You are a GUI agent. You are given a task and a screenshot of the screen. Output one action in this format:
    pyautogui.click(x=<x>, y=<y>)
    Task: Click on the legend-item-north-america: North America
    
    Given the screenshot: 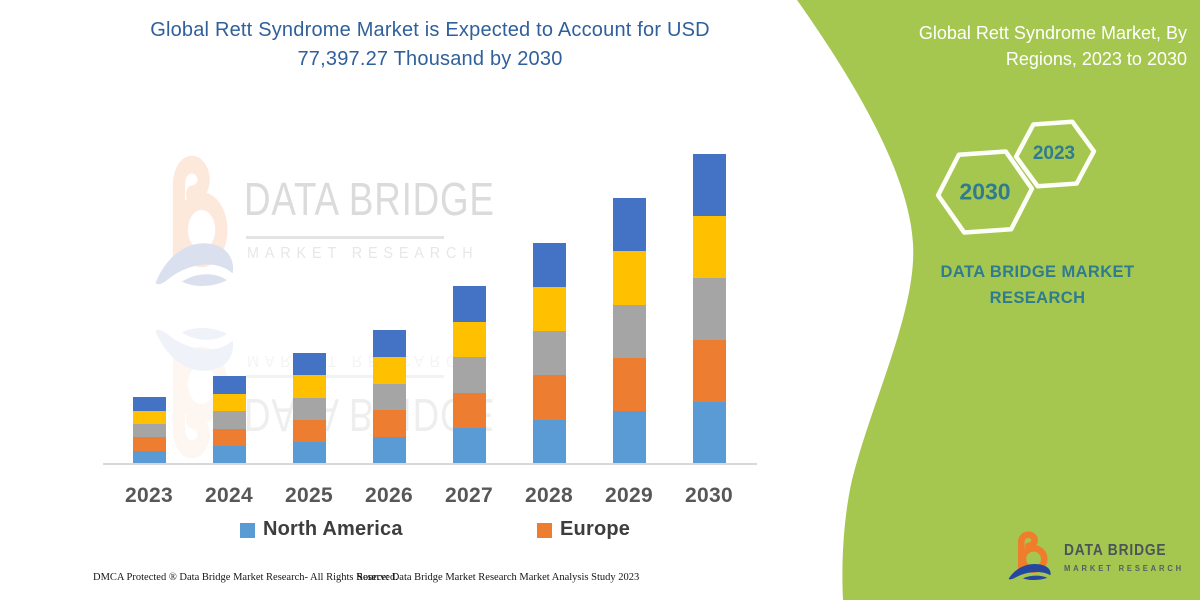 What is the action you would take?
    pyautogui.click(x=321, y=529)
    